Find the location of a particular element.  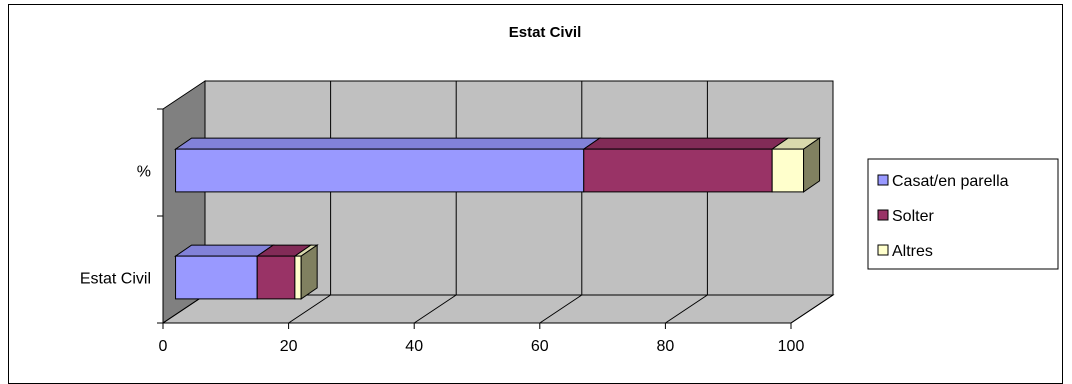

legend-box is located at coordinates (963, 214).